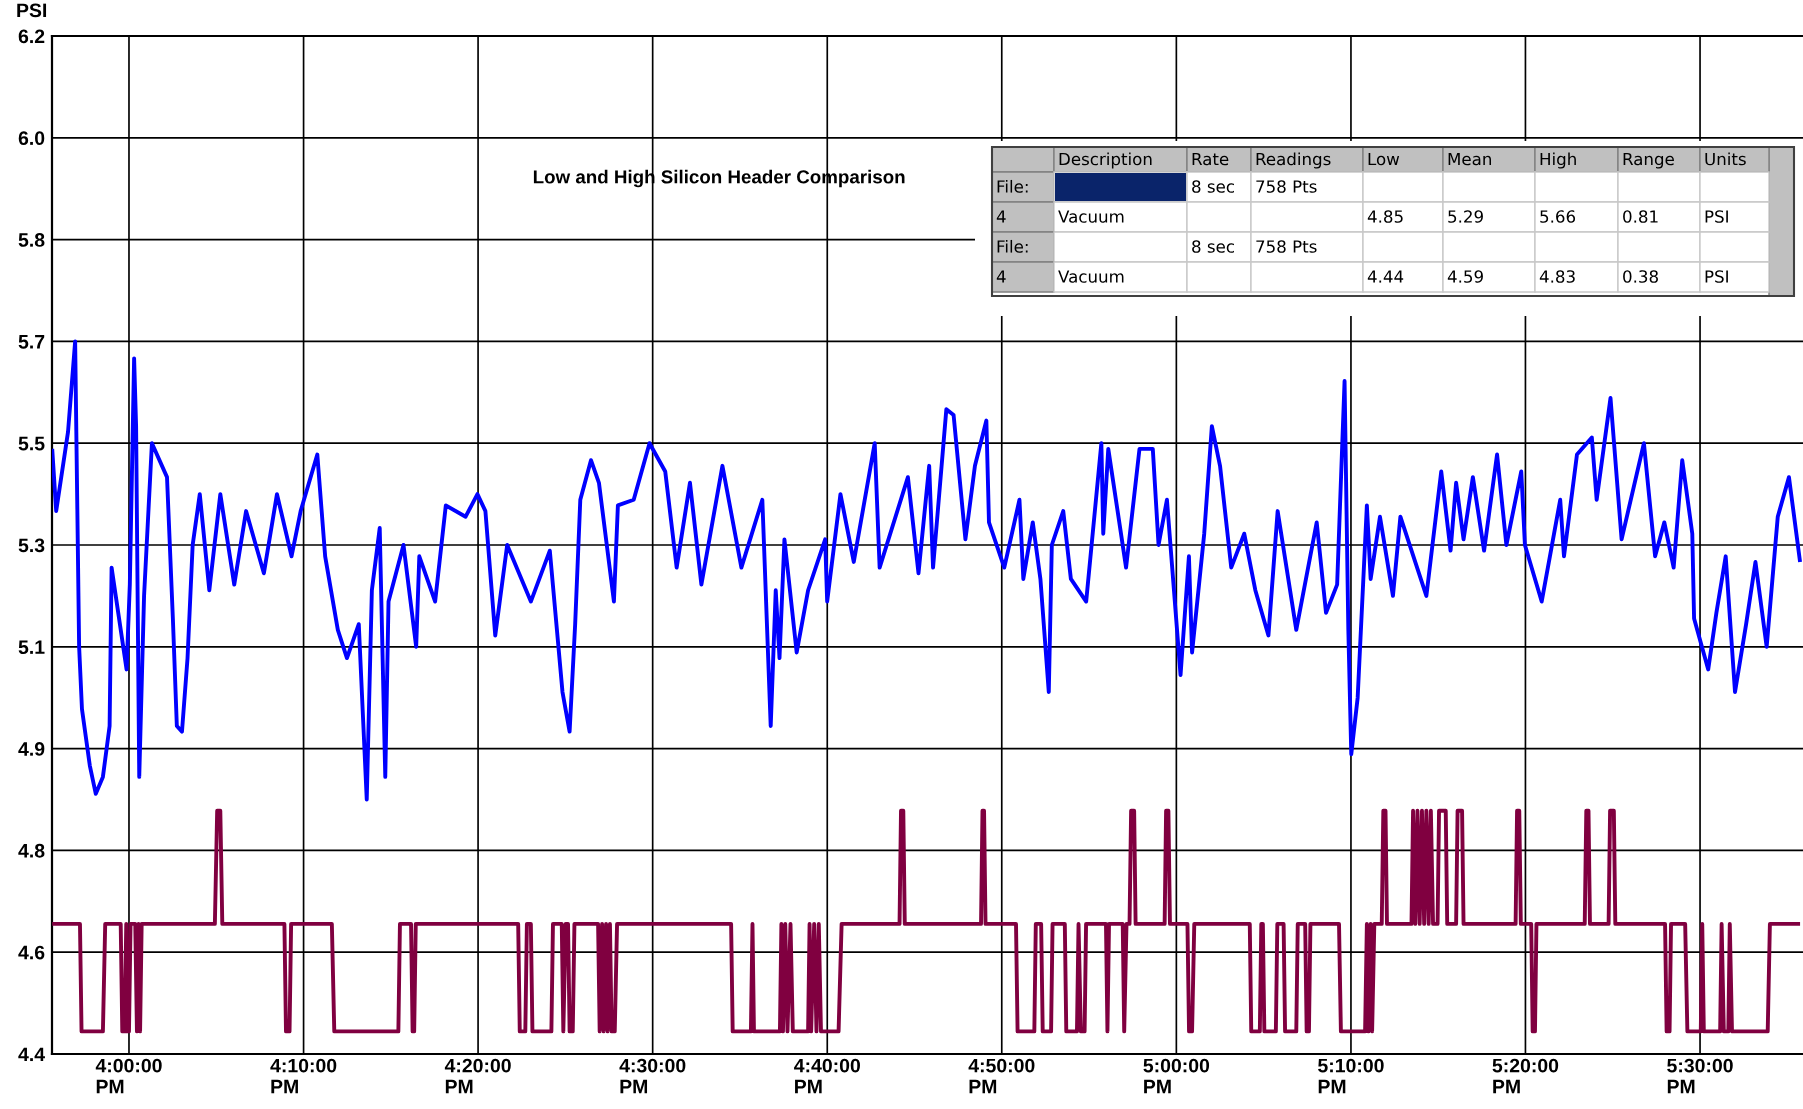 The height and width of the screenshot is (1109, 1803). Describe the element at coordinates (1385, 276) in the screenshot. I see `annotation: 4.44` at that location.